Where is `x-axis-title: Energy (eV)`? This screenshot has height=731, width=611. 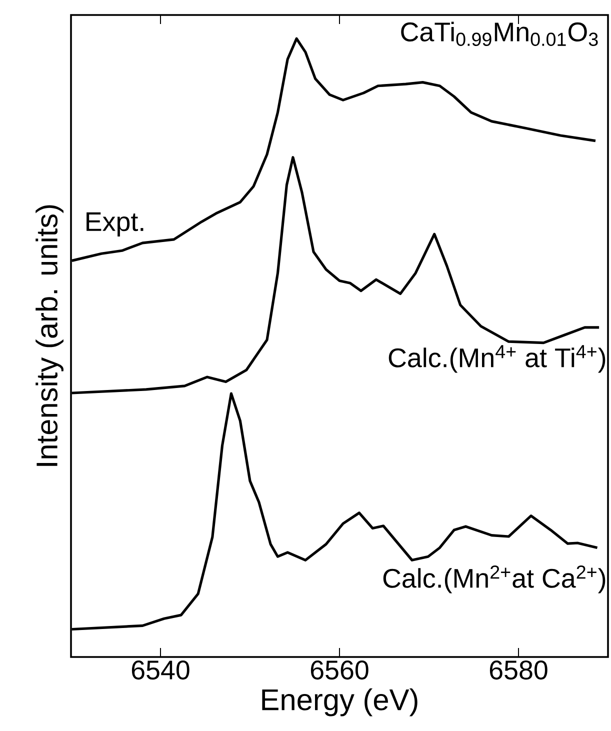 x-axis-title: Energy (eV) is located at coordinates (340, 702).